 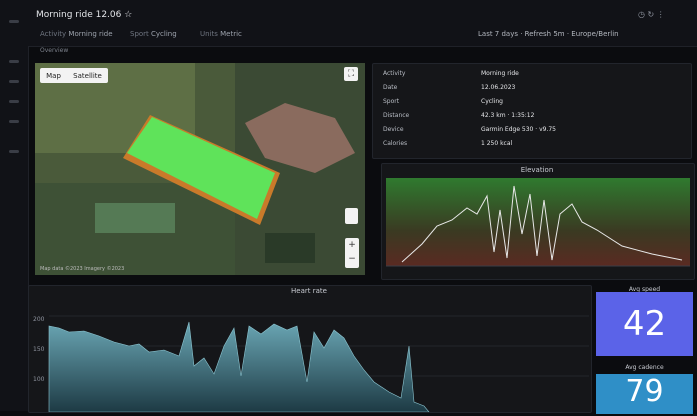 What do you see at coordinates (231, 34) in the screenshot?
I see `filter-value: Metric` at bounding box center [231, 34].